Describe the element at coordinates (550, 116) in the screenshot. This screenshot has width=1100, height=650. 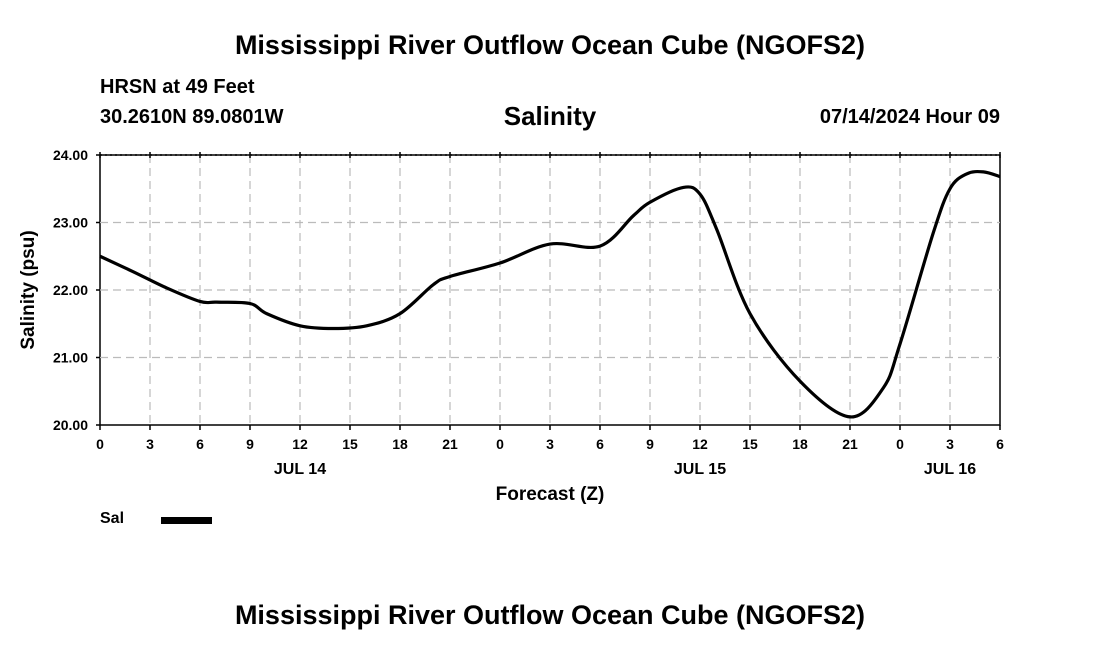
I see `chart-title: Salinity` at that location.